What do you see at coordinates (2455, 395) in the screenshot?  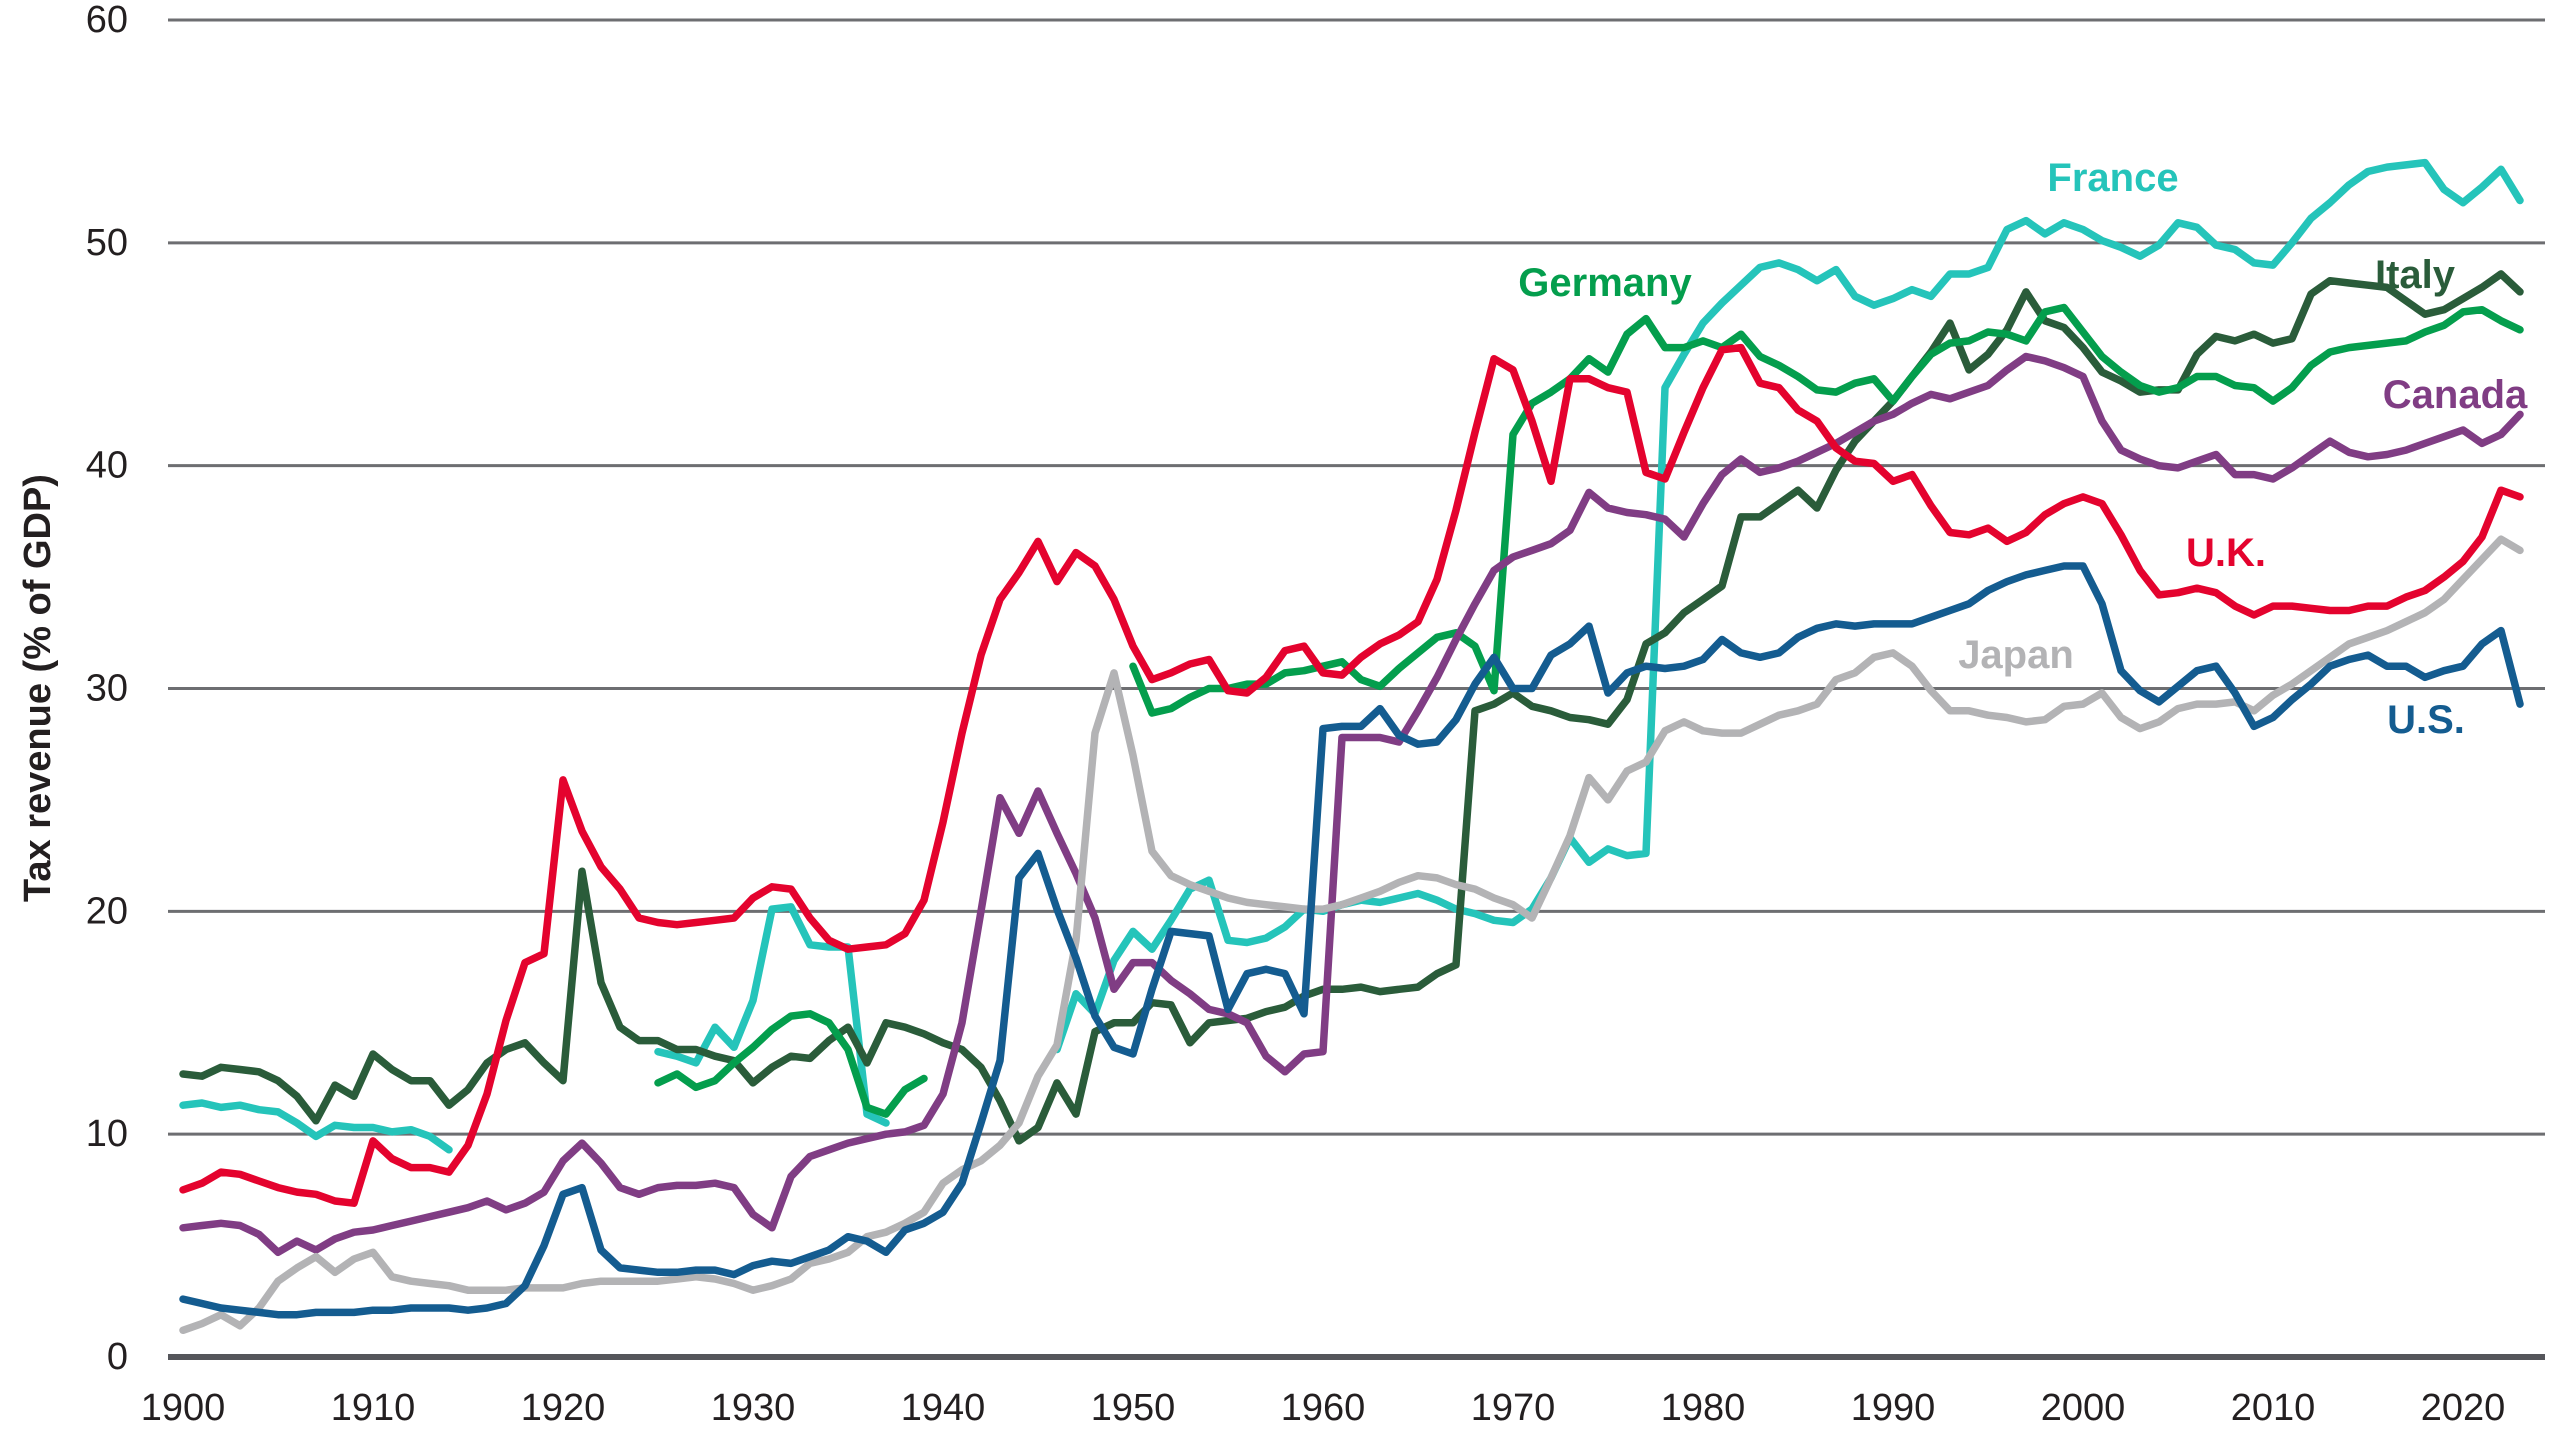 I see `series-label-canada: Canada` at bounding box center [2455, 395].